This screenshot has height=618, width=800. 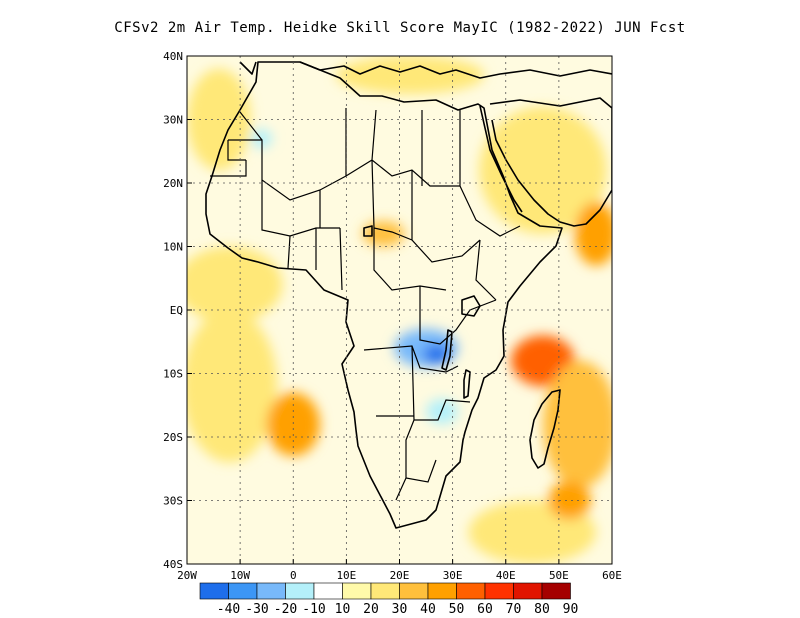 I want to click on europe-coastline, so click(x=425, y=70).